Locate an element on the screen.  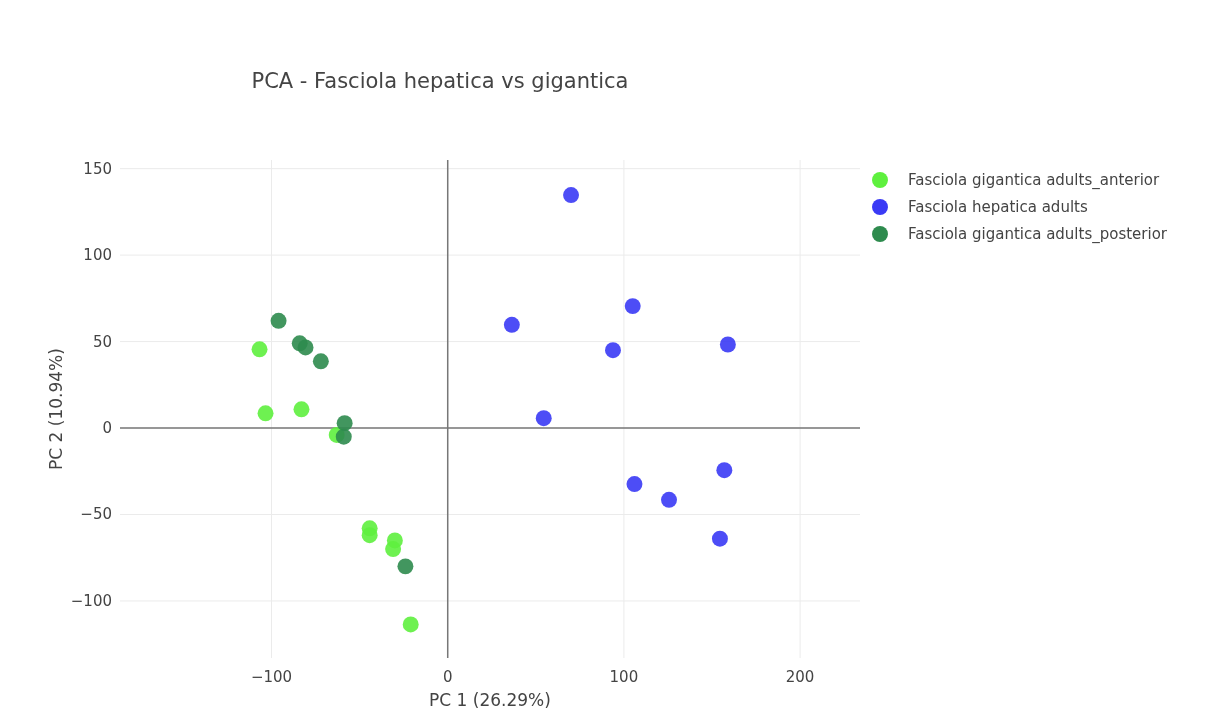
y-tick-label: 0 is located at coordinates (107, 428).